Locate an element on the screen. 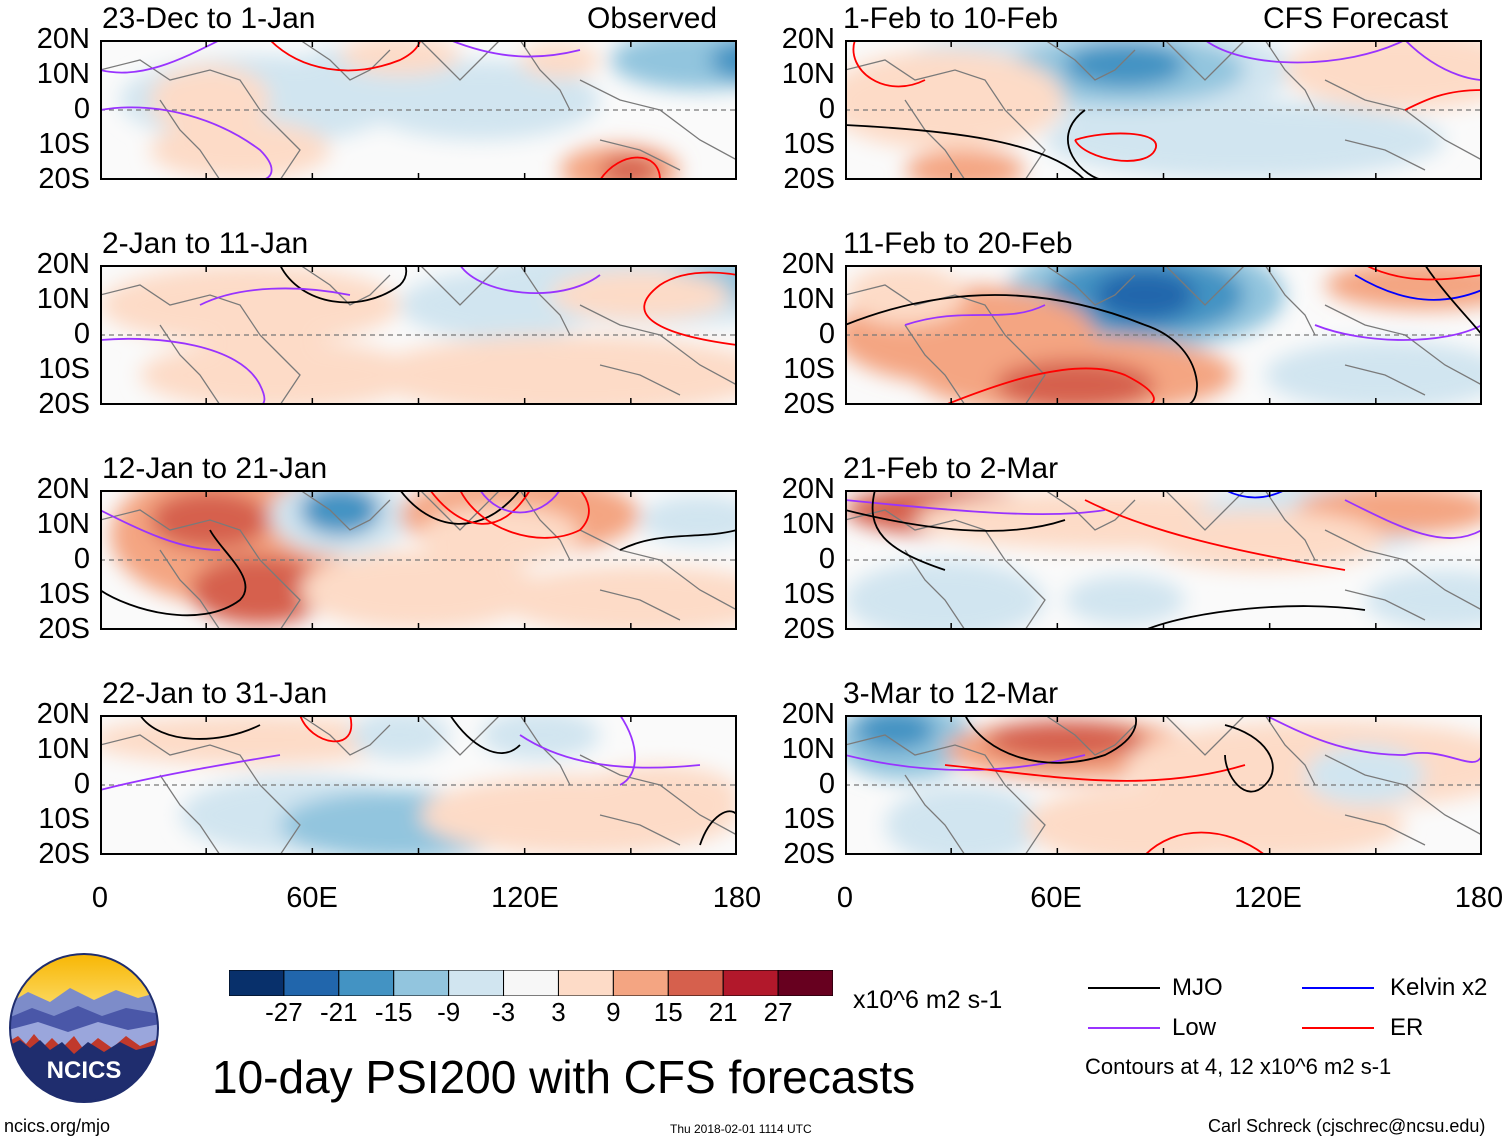  panel-1-title: 23-Dec to 1-Jan is located at coordinates (209, 18).